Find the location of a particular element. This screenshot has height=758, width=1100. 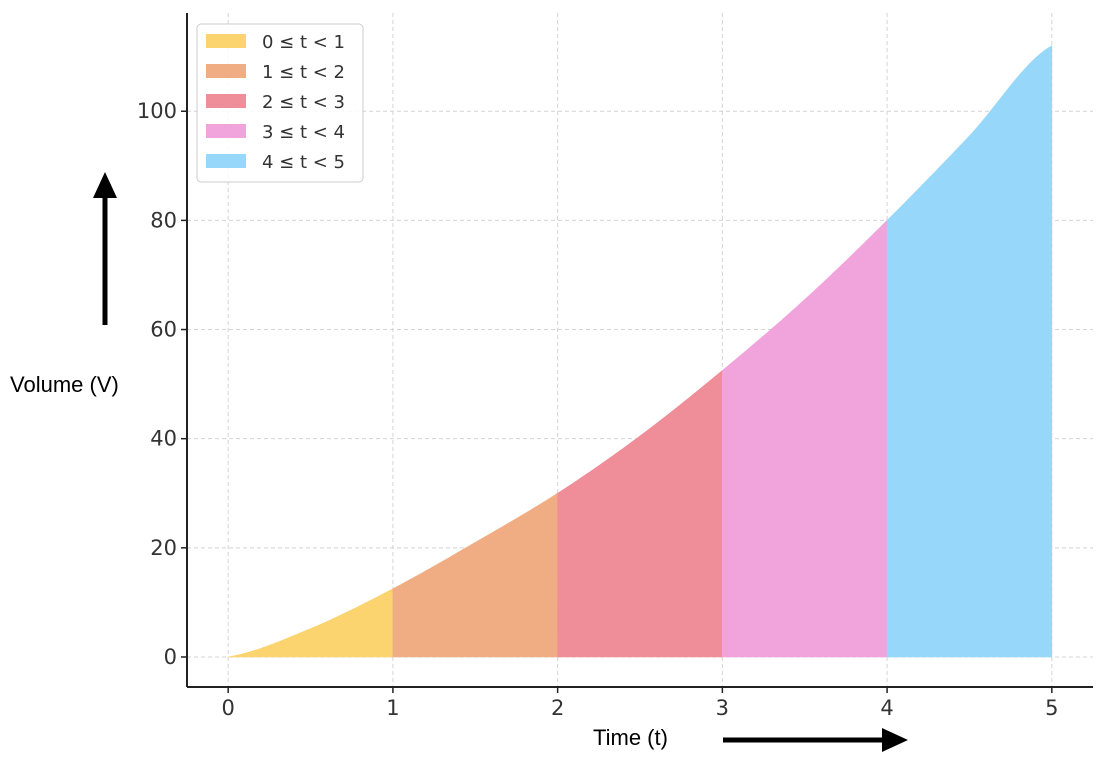

legend-label: 1 ≤ t < 2 is located at coordinates (303, 72).